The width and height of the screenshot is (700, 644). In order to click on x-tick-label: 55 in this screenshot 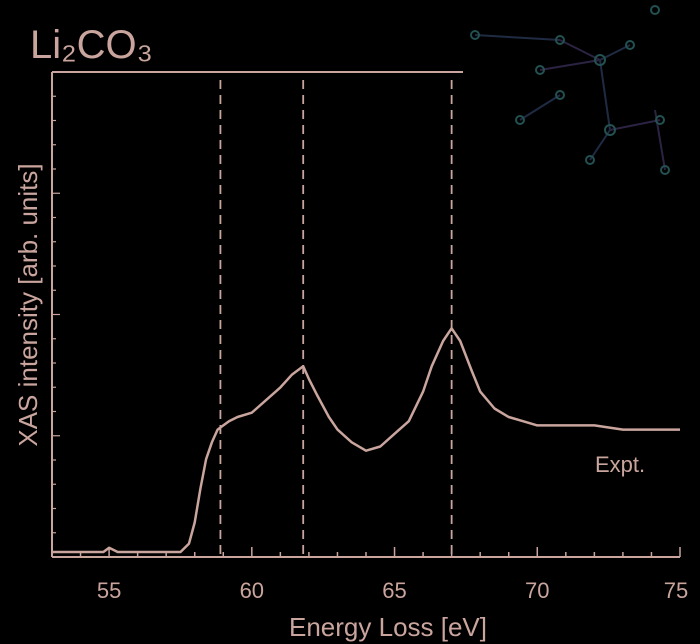, I will do `click(109, 590)`.